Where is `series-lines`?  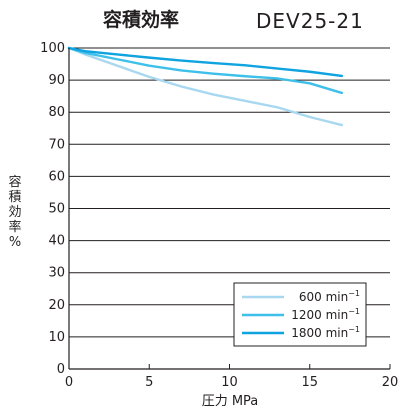
series-lines is located at coordinates (205, 86).